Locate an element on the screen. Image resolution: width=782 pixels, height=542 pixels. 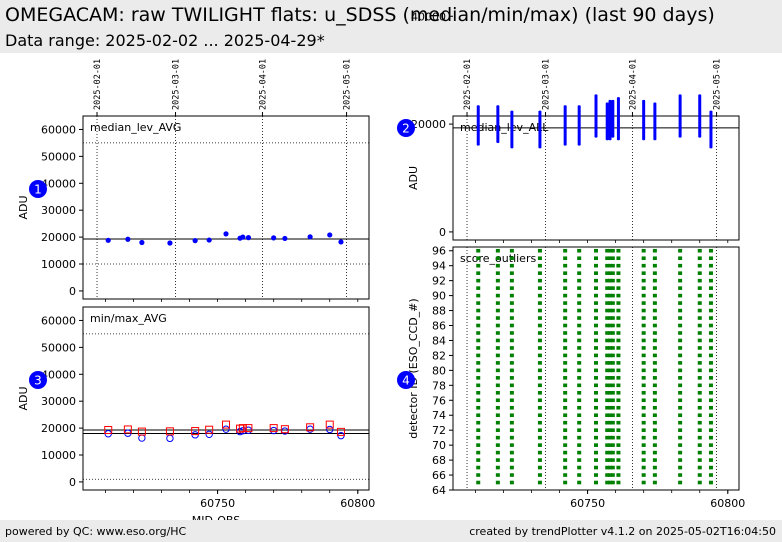
y-tick-label: 92 is located at coordinates (439, 281).